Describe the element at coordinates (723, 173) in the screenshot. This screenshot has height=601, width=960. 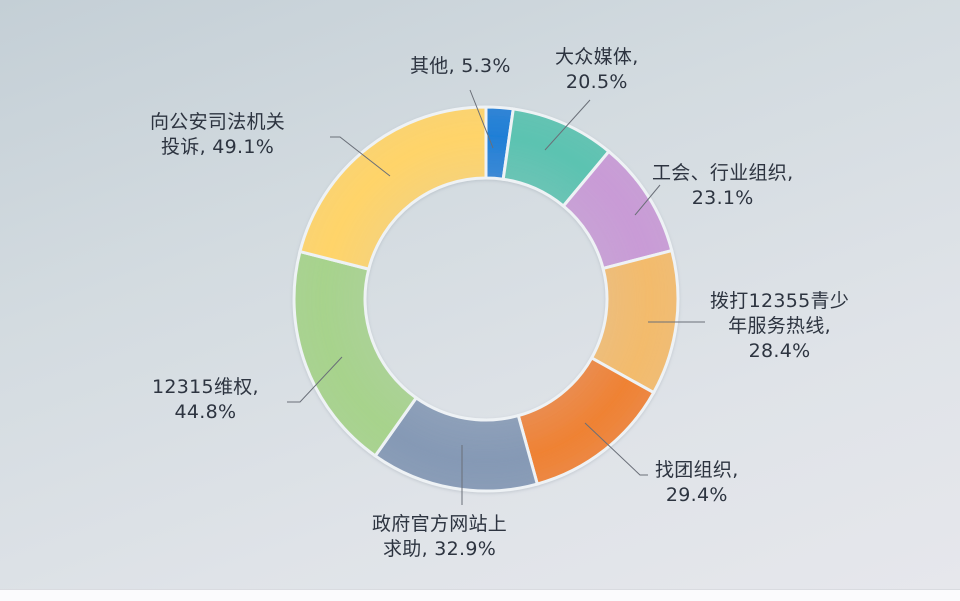
I see `label-text: 工会、行业组织,` at that location.